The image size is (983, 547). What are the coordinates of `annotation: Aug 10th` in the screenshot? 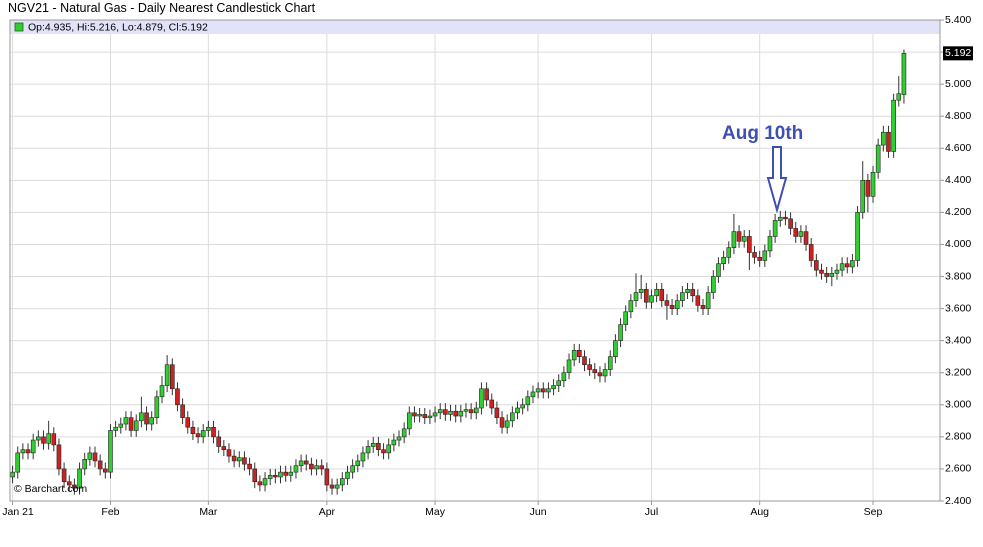 It's located at (762, 133).